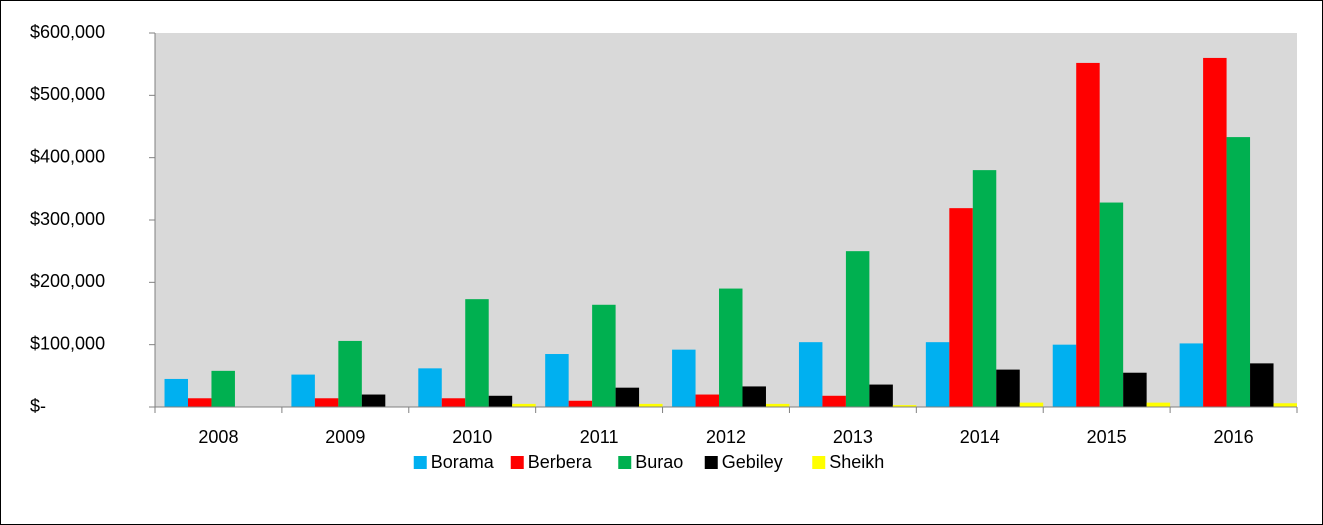  I want to click on x-tick-label: 2013, so click(853, 437).